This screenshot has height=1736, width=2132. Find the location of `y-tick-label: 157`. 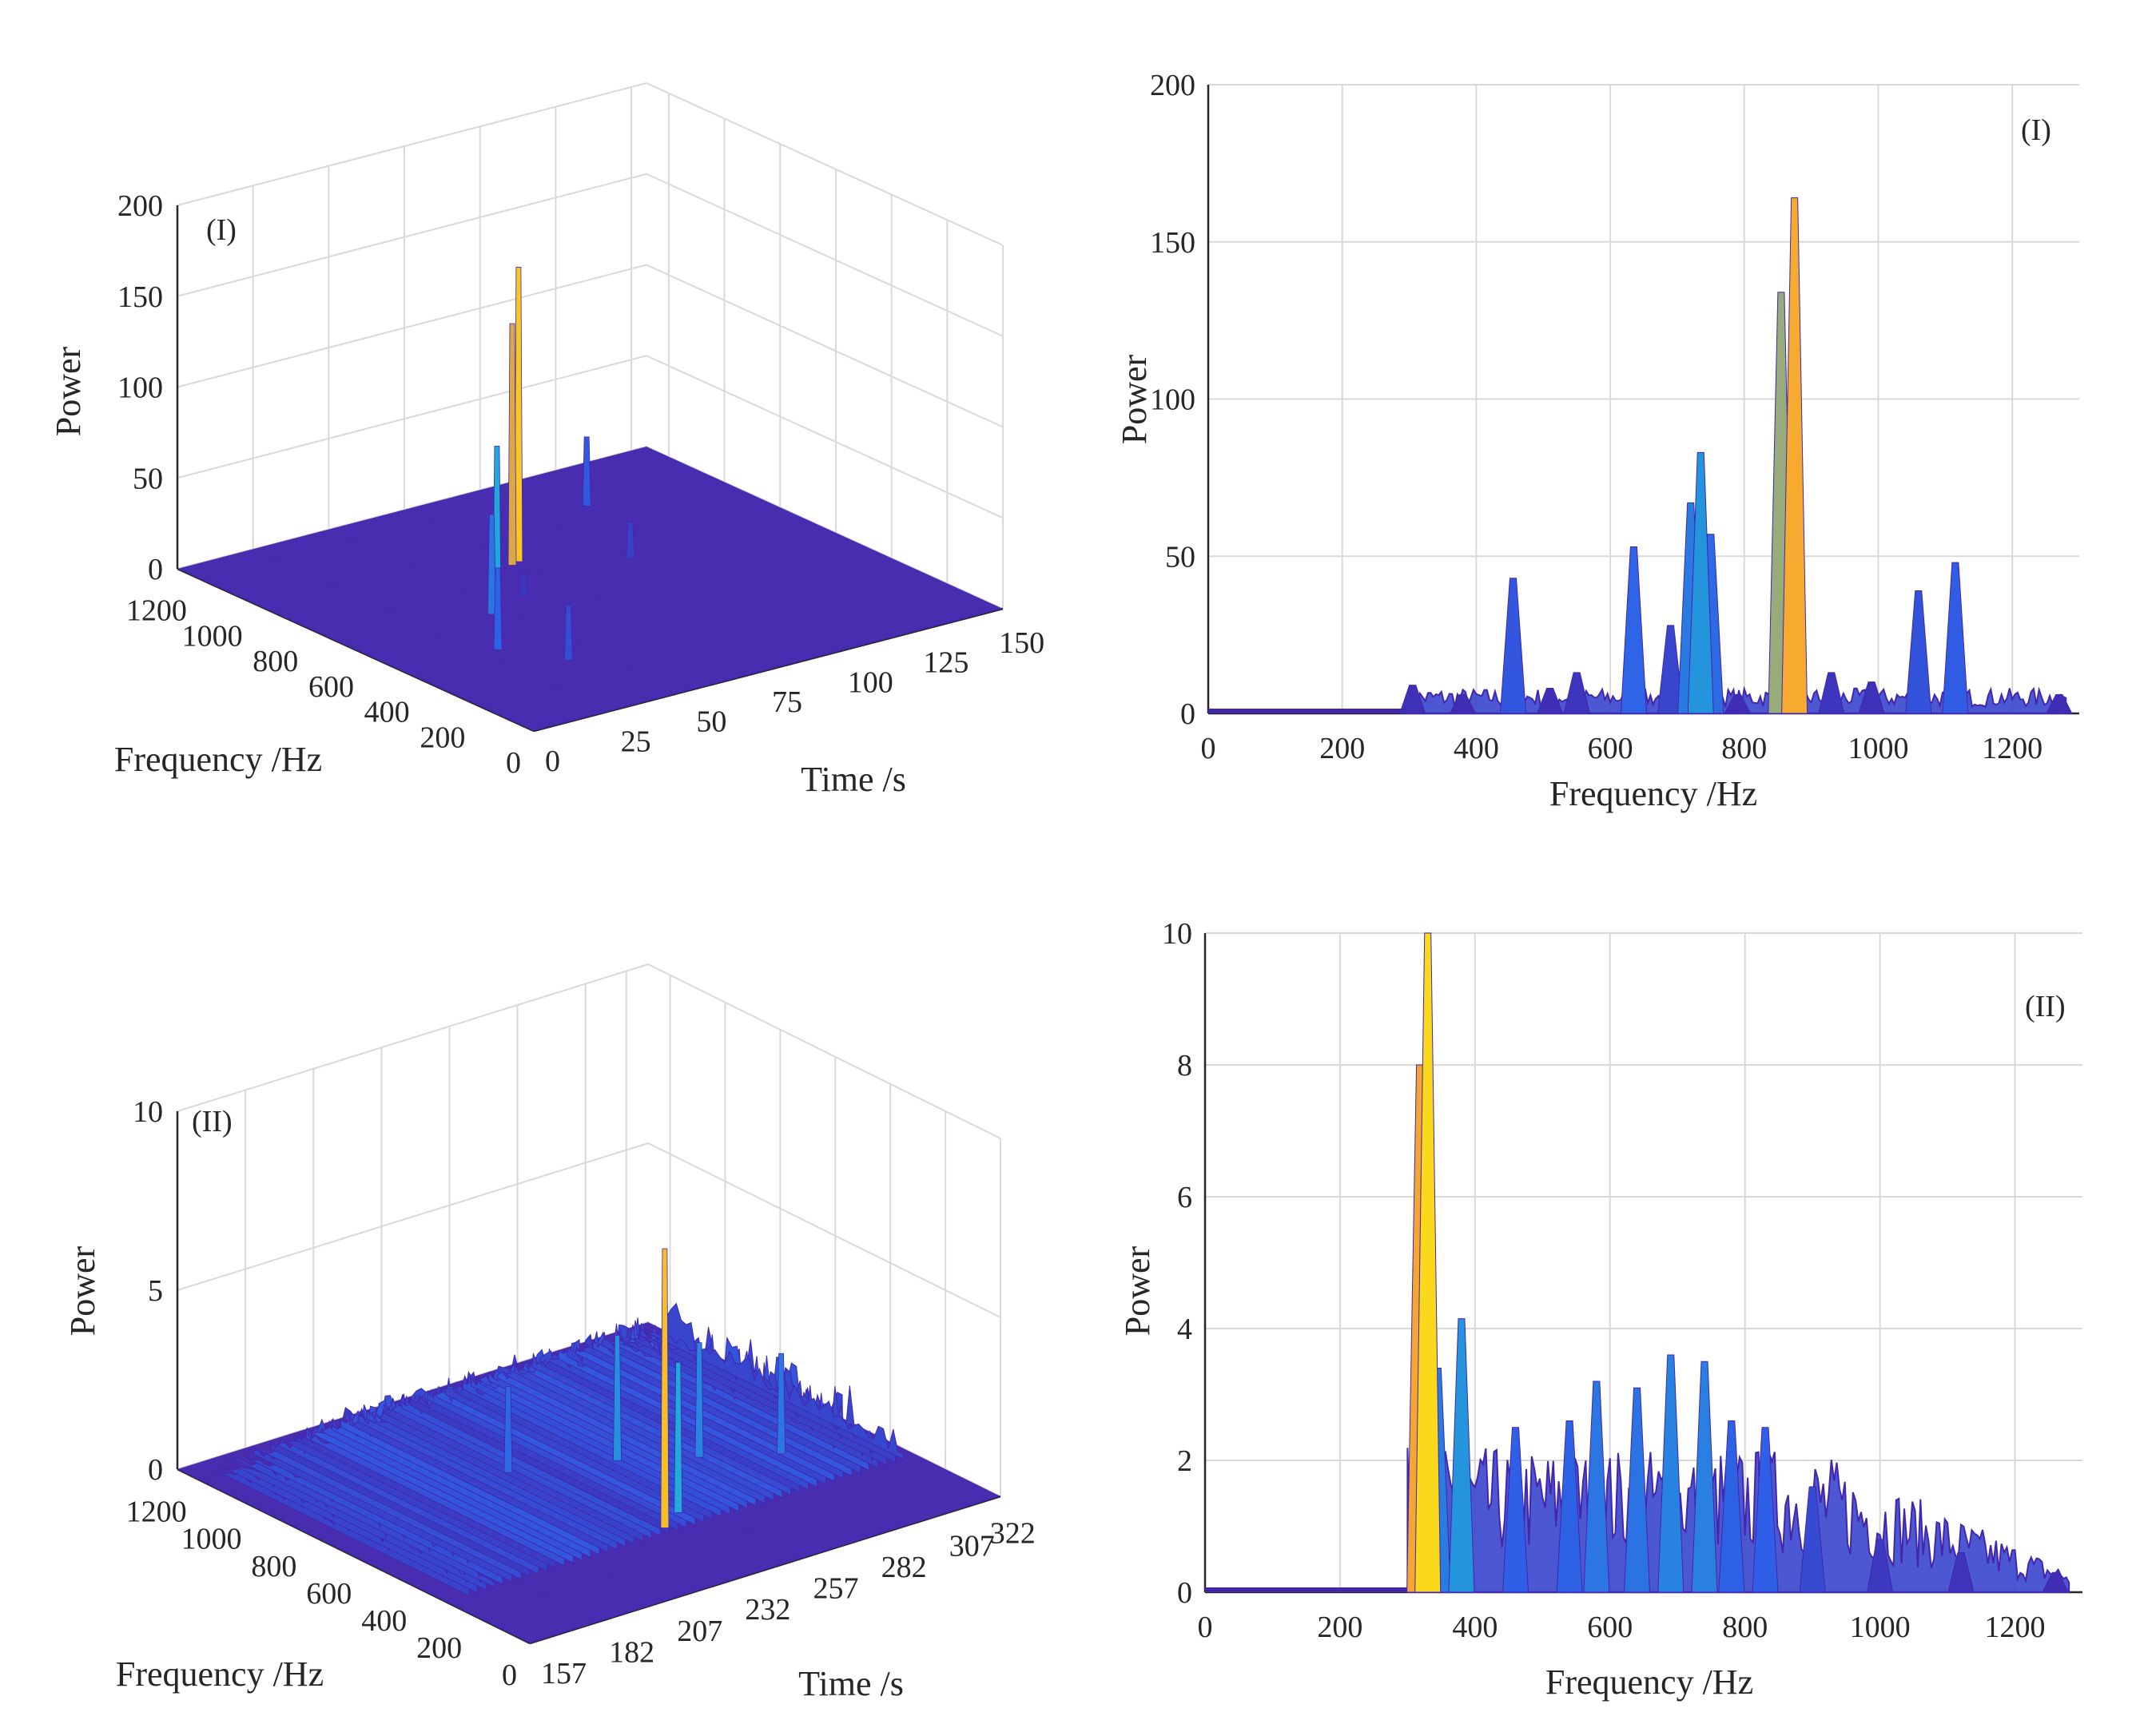

y-tick-label: 157 is located at coordinates (564, 1674).